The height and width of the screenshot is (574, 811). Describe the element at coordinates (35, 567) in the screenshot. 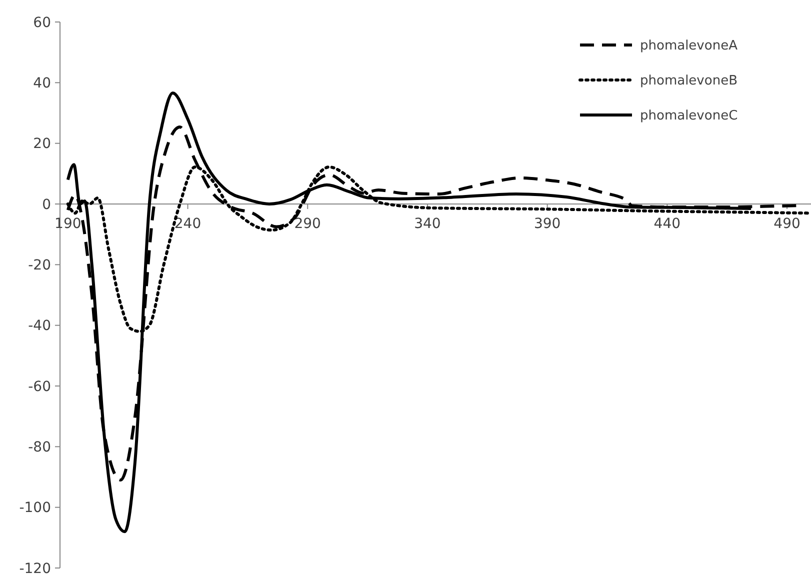

I see `y-tick-label: -120` at that location.